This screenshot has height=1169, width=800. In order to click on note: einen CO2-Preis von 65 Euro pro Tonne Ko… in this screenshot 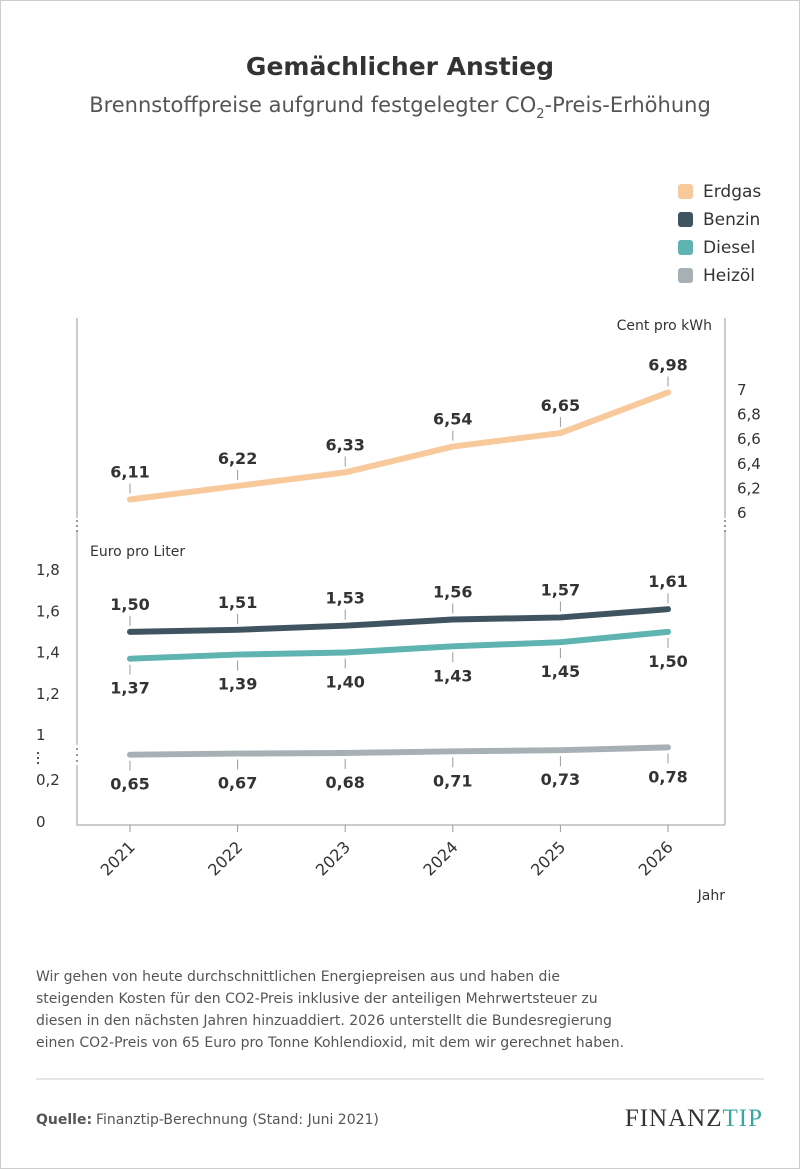, I will do `click(330, 1043)`.